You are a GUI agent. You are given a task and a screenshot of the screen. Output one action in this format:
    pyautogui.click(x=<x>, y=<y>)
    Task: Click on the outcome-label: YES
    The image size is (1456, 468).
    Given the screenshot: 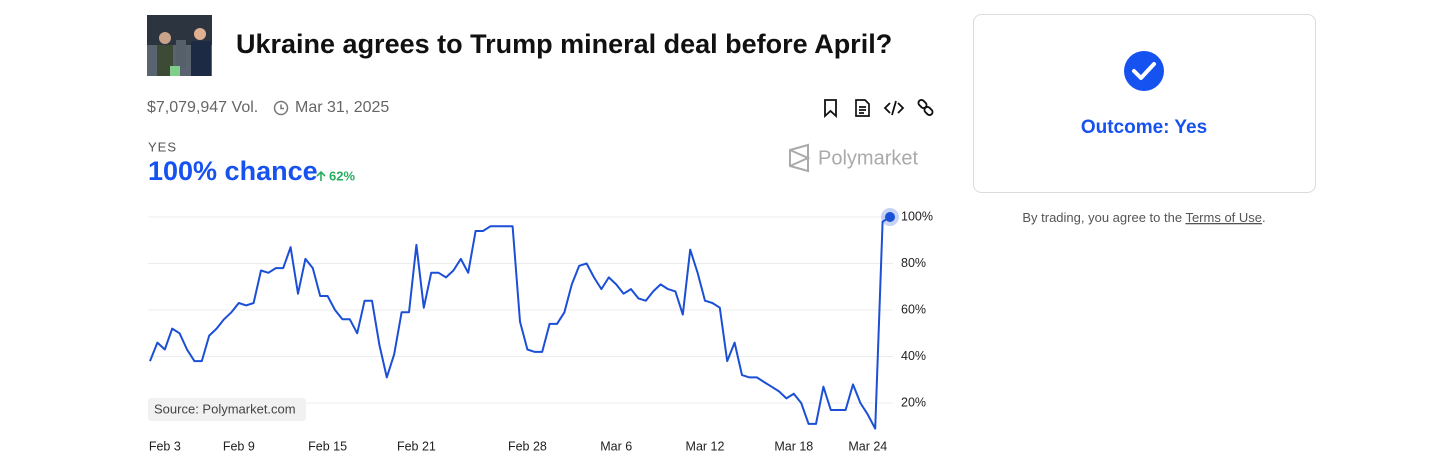 What is the action you would take?
    pyautogui.click(x=162, y=146)
    